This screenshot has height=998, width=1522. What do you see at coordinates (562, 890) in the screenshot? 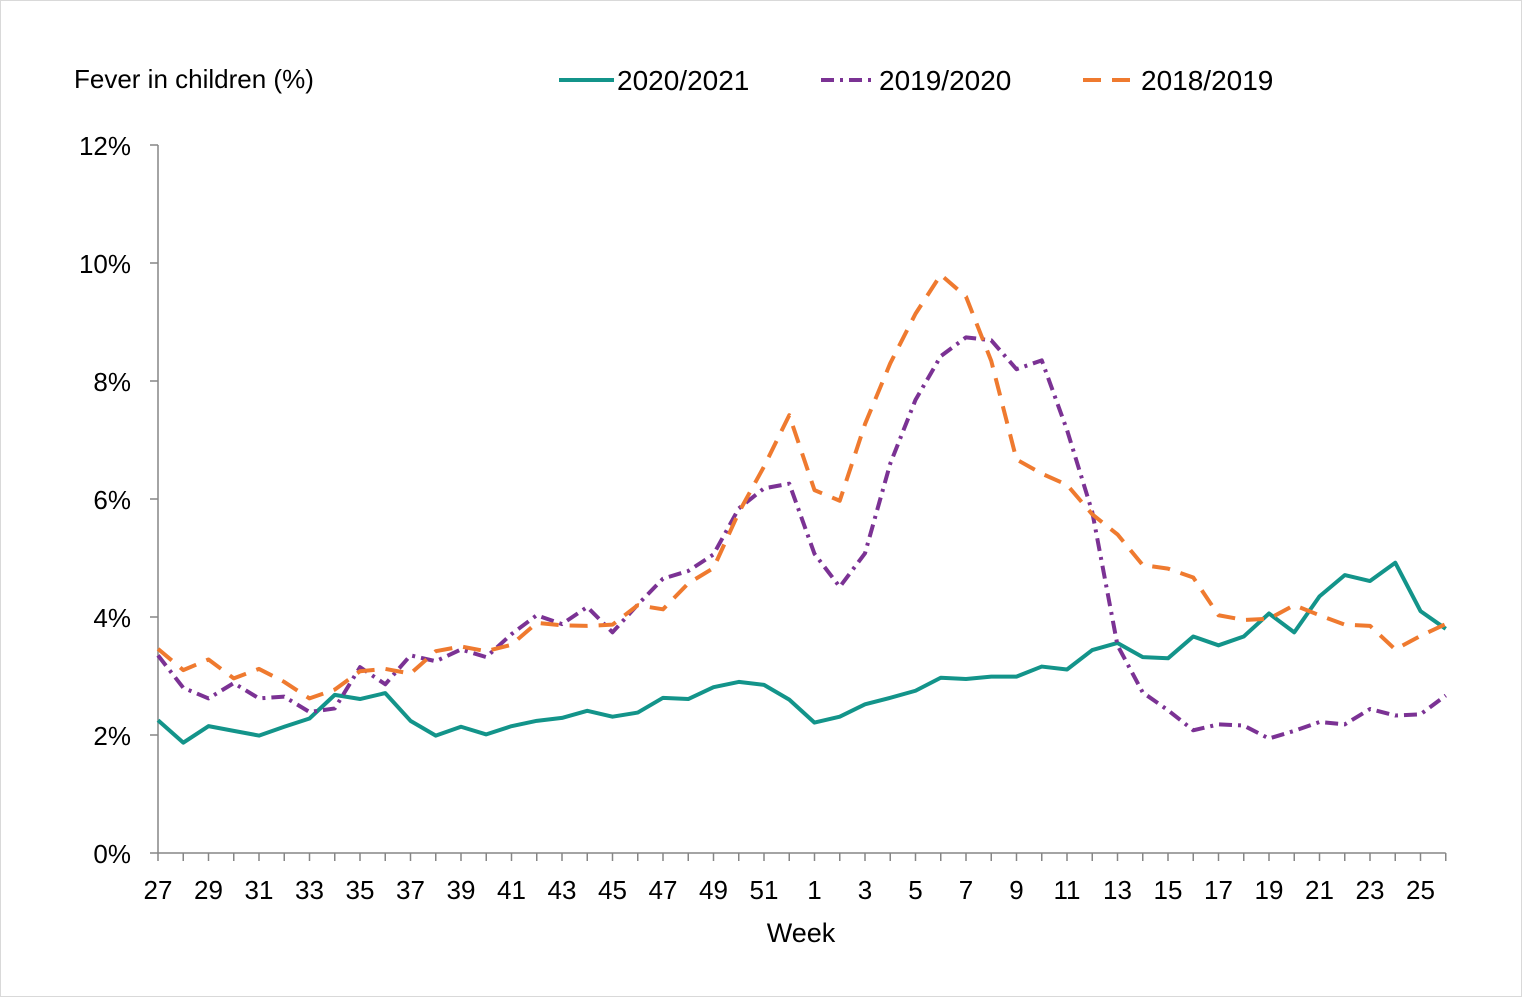
I see `x-tick-label: 43` at bounding box center [562, 890].